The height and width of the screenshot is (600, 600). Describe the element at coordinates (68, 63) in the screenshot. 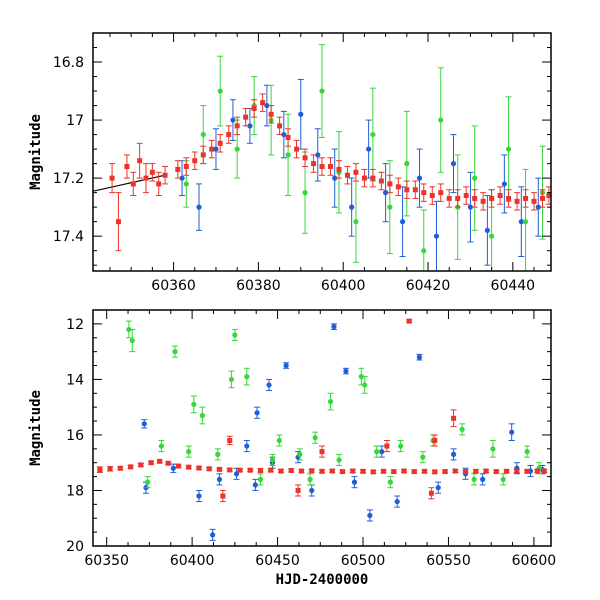

I see `top-y-tick-label: 16.8` at that location.